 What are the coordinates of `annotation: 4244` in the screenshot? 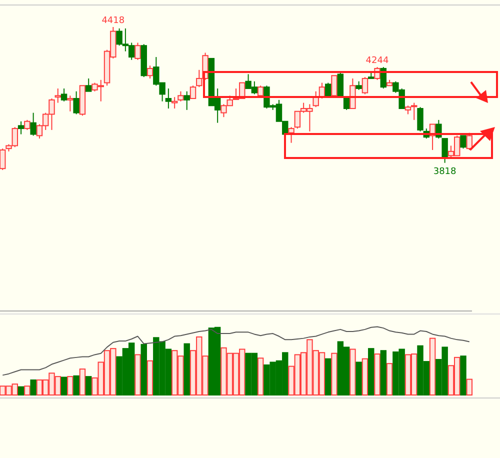 It's located at (377, 61).